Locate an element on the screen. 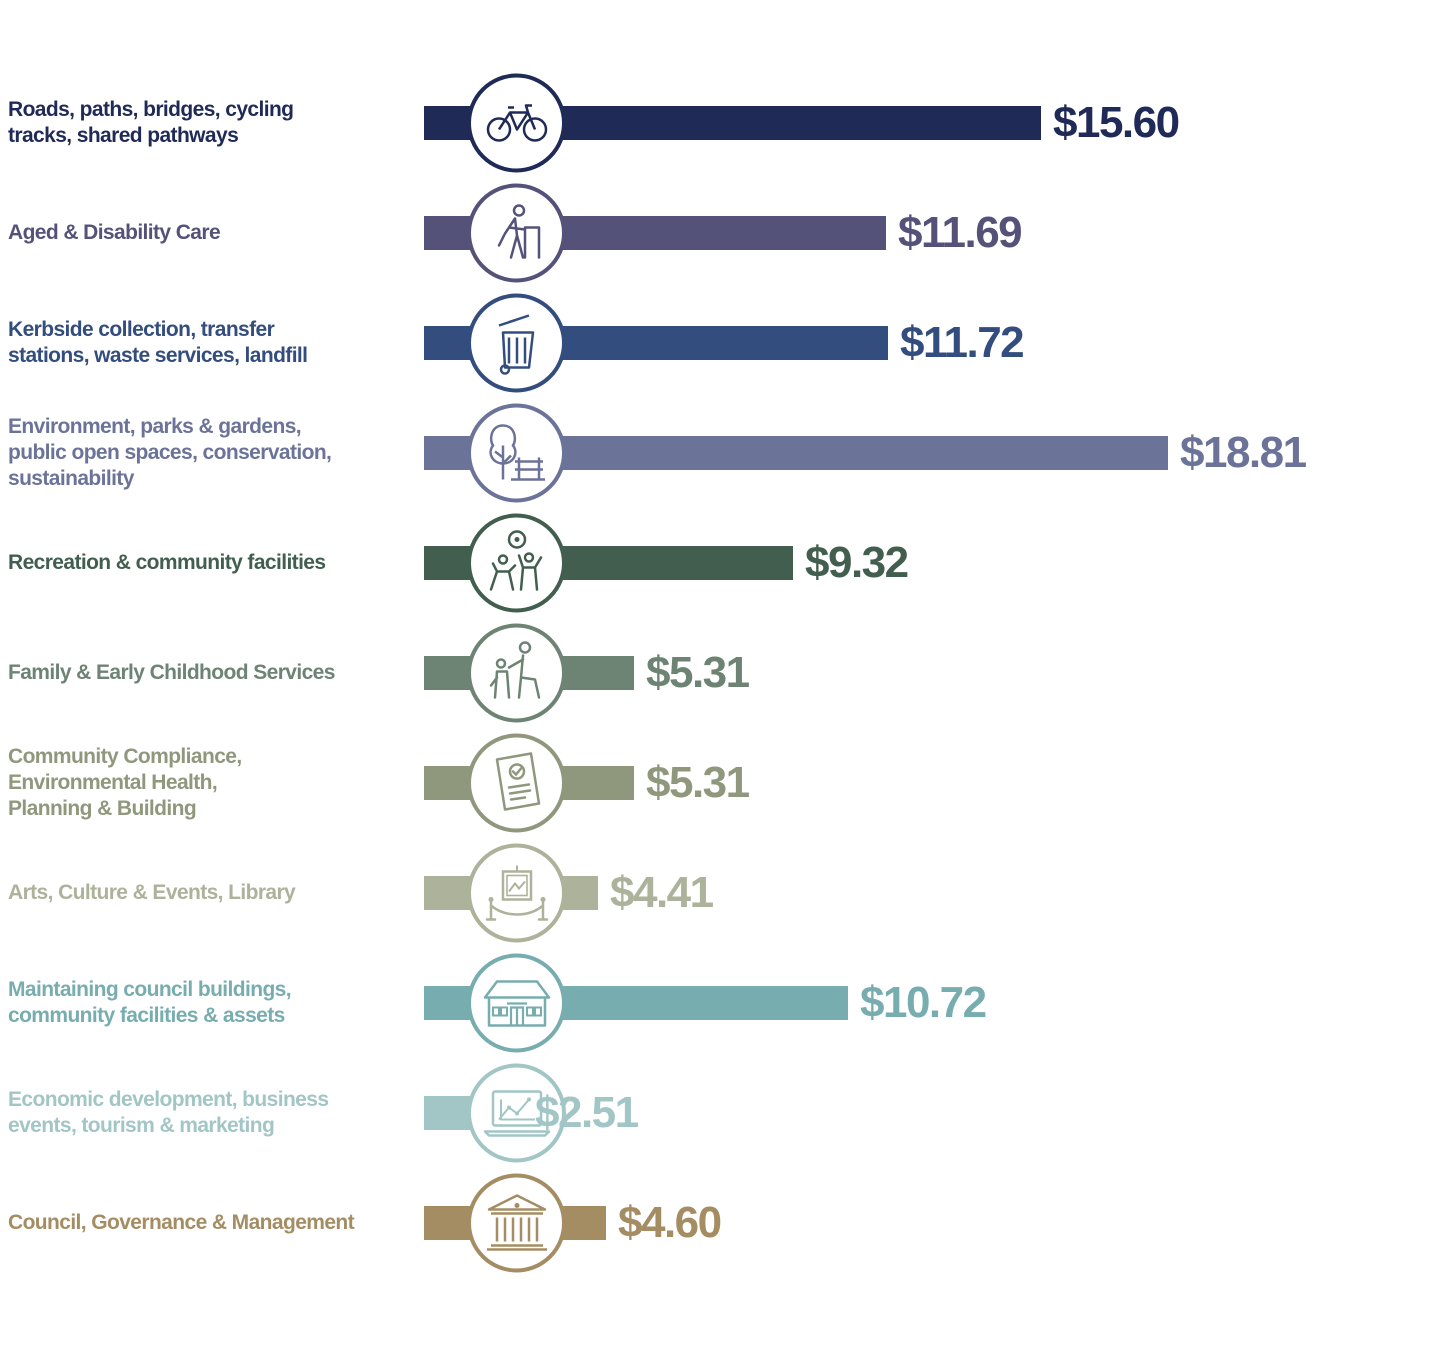  chart-row: Council, Governance & Management $4.60 is located at coordinates (720, 1223).